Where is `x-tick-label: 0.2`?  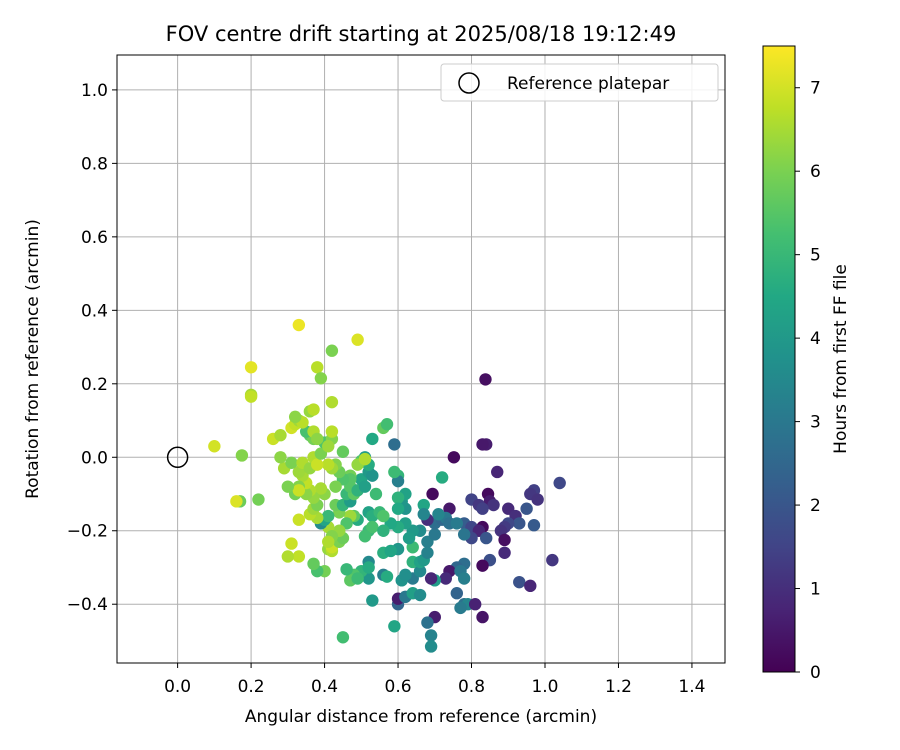 x-tick-label: 0.2 is located at coordinates (251, 687).